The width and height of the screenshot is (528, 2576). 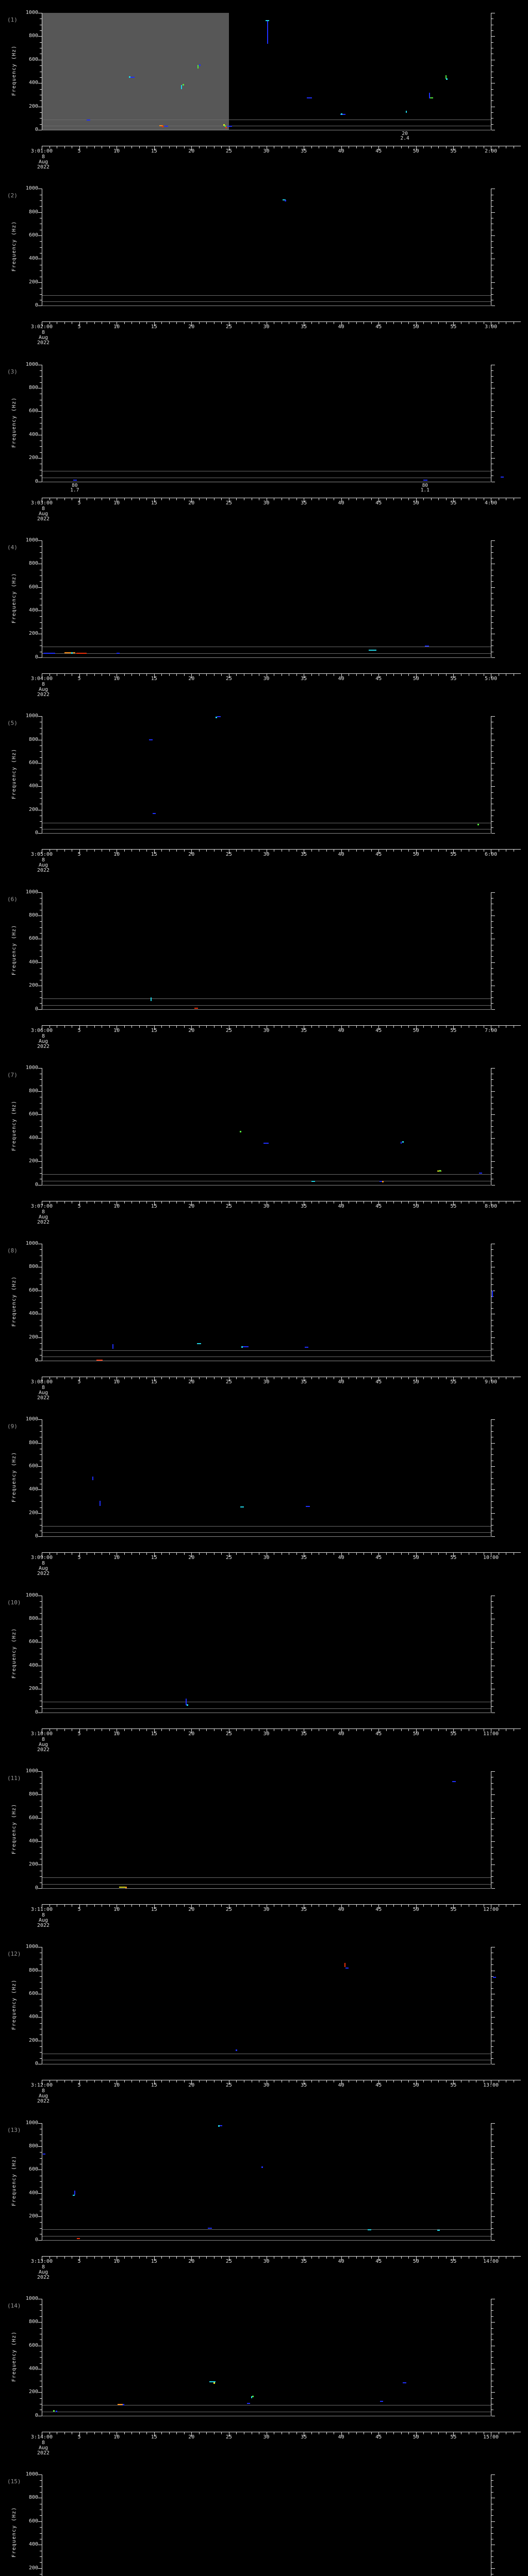 What do you see at coordinates (37, 1009) in the screenshot?
I see `y-tick-label: 0` at bounding box center [37, 1009].